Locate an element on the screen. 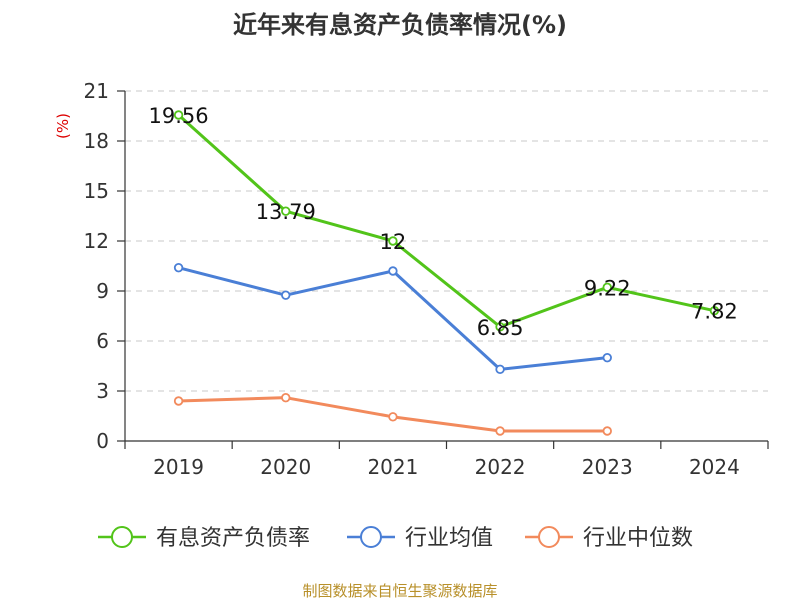 Image resolution: width=800 pixels, height=600 pixels. data-label: 9.22 is located at coordinates (607, 288).